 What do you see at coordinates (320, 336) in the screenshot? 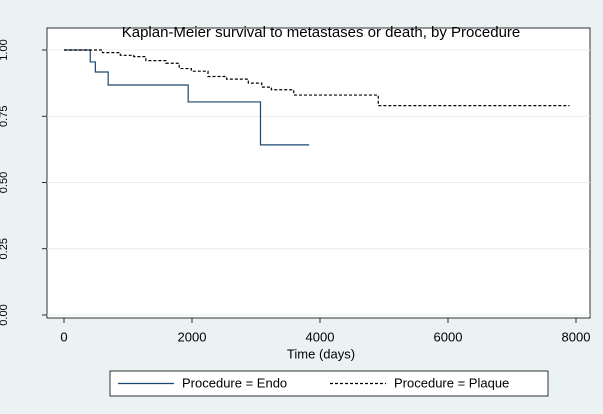
I see `x-tick-label: 4000` at bounding box center [320, 336].